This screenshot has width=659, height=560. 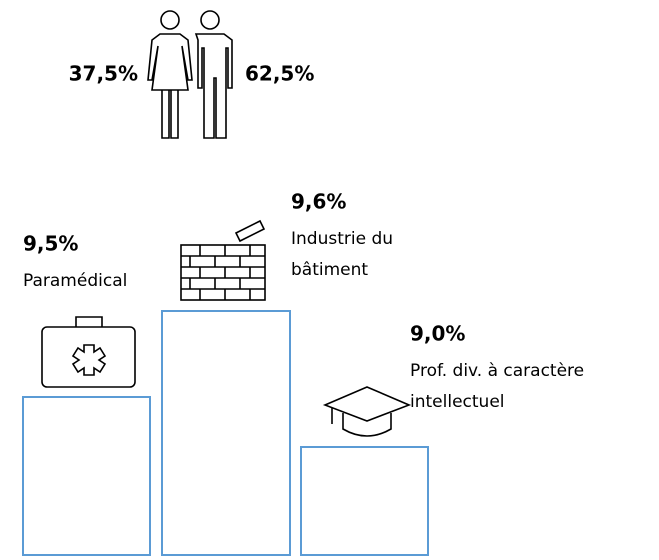 What do you see at coordinates (497, 371) in the screenshot?
I see `podium-label: Prof. div. à caractère` at bounding box center [497, 371].